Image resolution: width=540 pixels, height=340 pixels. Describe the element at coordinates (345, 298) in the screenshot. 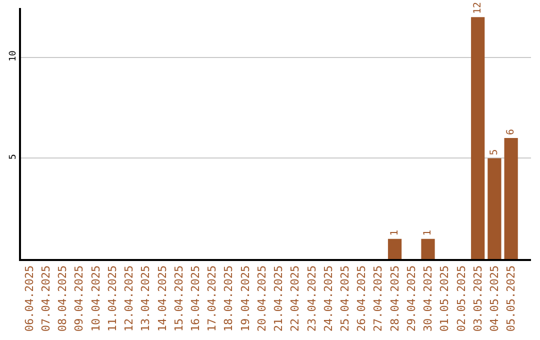

I see `x-tick-label: 25.04.2025` at that location.